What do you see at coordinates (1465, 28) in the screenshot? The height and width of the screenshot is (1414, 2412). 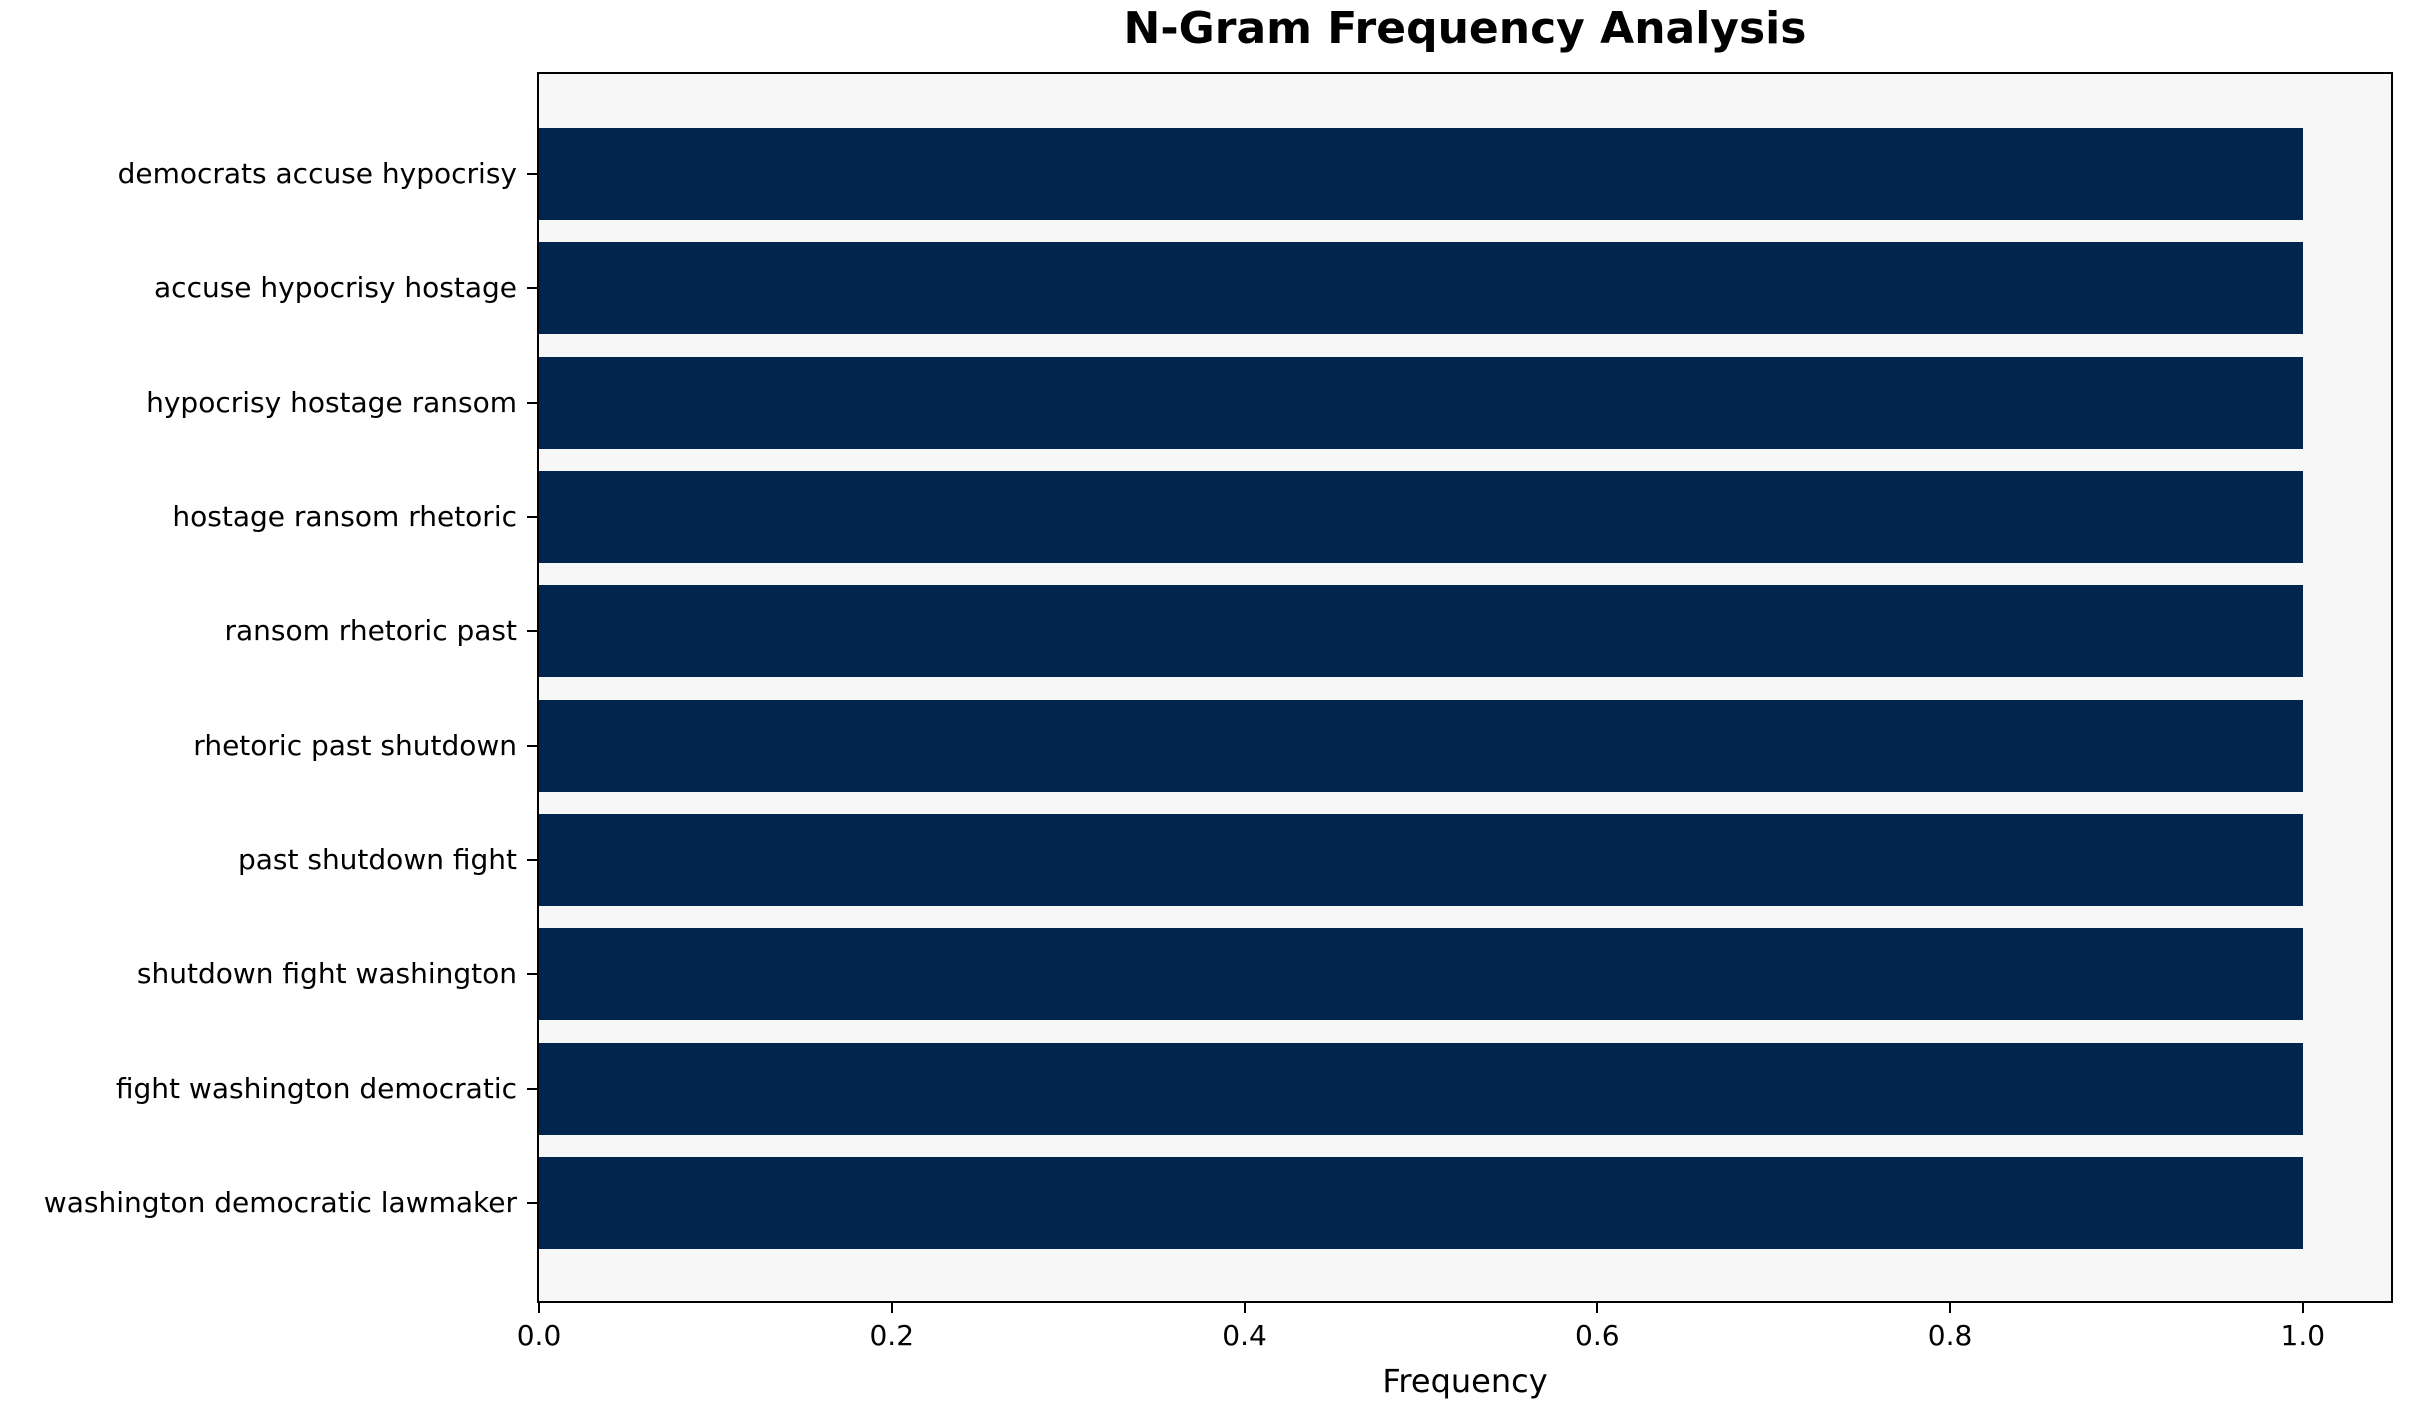 I see `chart-title: N-Gram Frequency Analysis` at bounding box center [1465, 28].